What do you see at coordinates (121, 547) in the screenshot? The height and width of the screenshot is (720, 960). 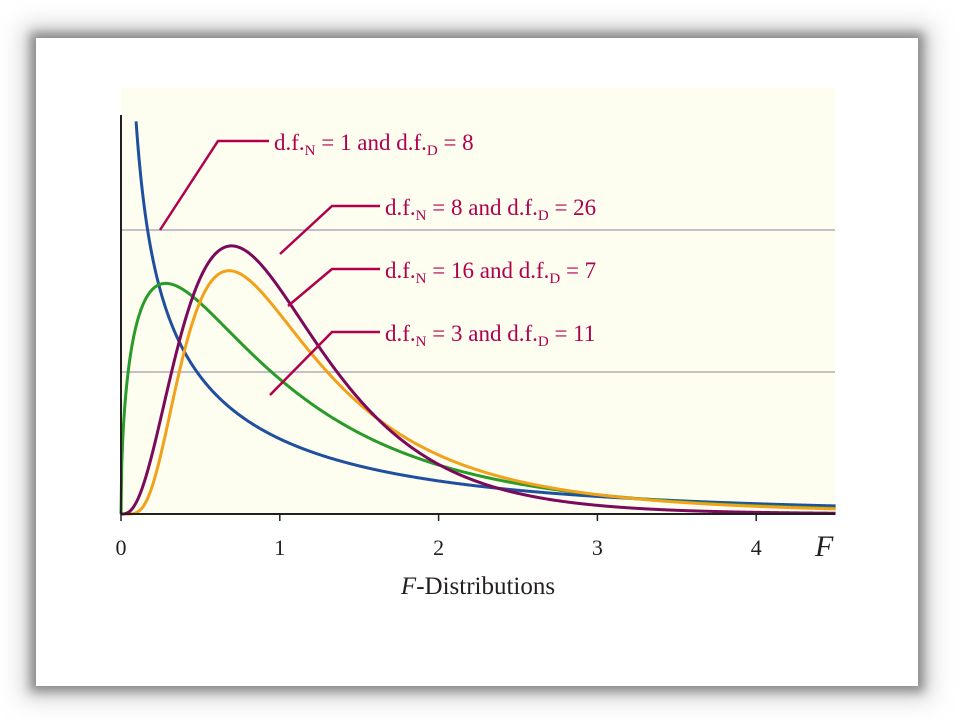 I see `x-tick-label-0: 0` at bounding box center [121, 547].